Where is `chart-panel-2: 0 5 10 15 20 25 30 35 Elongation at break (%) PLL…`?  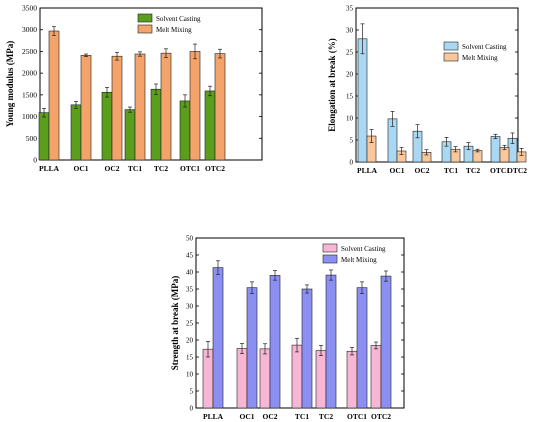 chart-panel-2: 0 5 10 15 20 25 30 35 Elongation at break (%) PLL… is located at coordinates (427, 90).